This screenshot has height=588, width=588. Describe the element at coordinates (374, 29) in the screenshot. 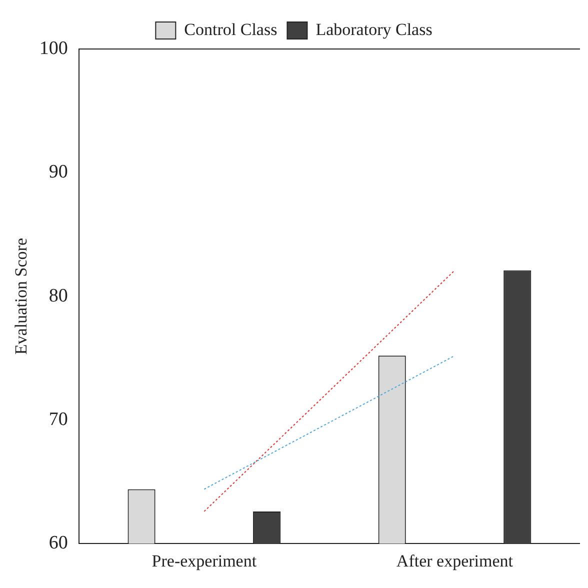

I see `legend-label: Laboratory Class` at that location.